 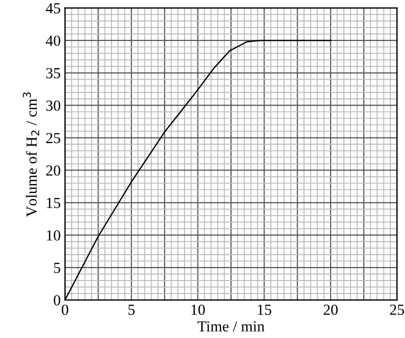 What do you see at coordinates (53, 170) in the screenshot?
I see `y-tick-label: 20` at bounding box center [53, 170].